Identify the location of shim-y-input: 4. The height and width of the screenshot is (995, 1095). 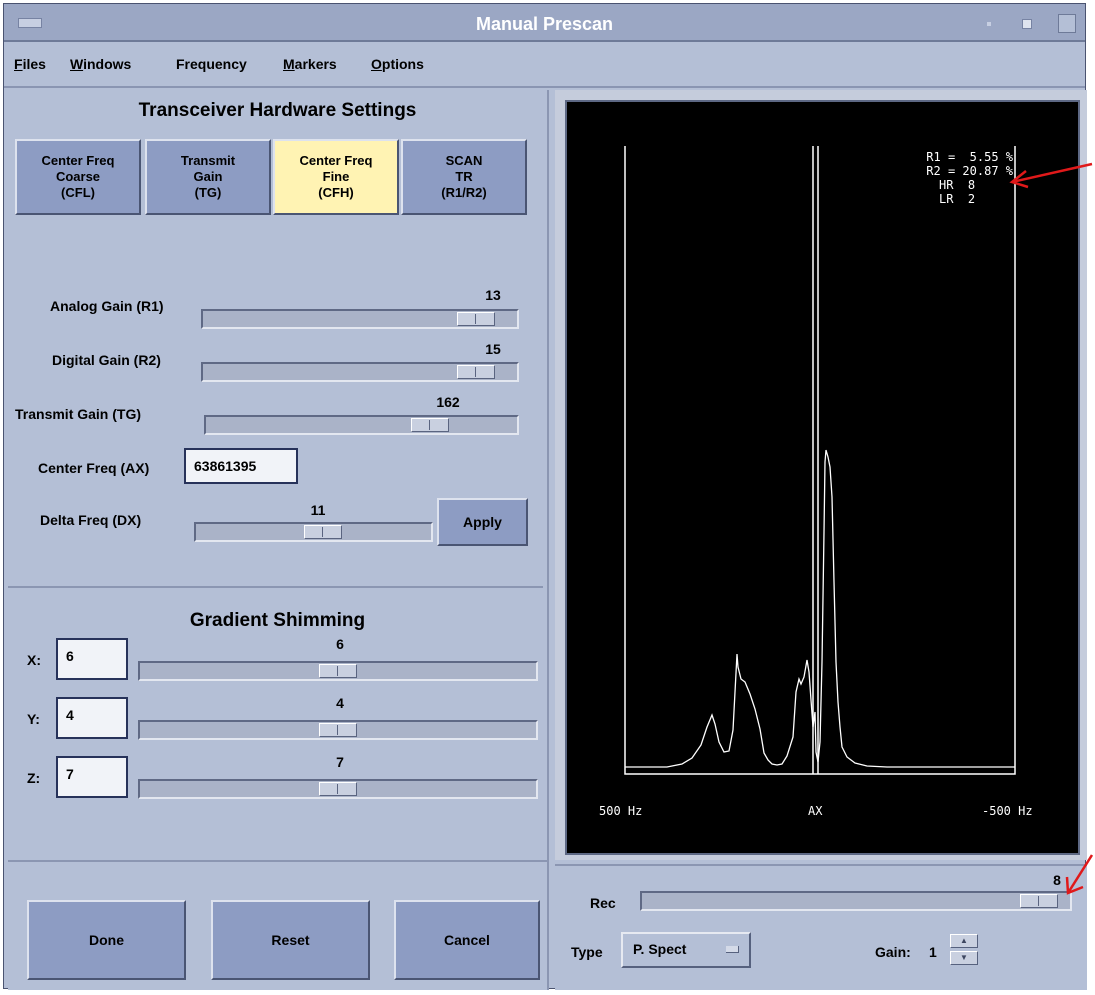
(92, 718).